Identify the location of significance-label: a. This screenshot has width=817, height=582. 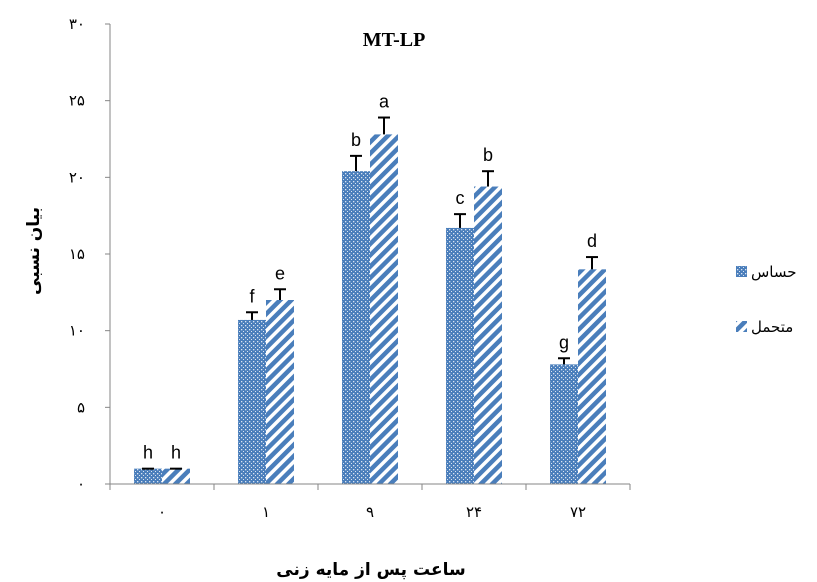
(384, 102).